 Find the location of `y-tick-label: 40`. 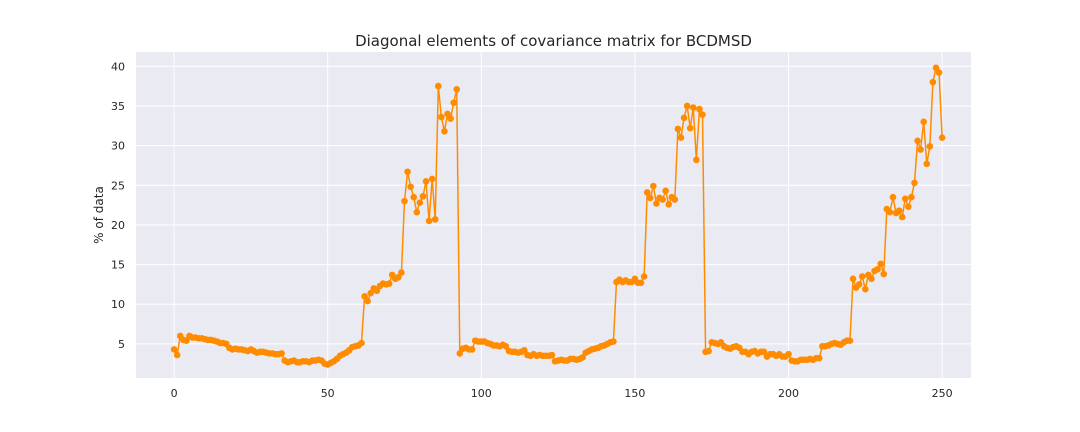

y-tick-label: 40 is located at coordinates (118, 66).